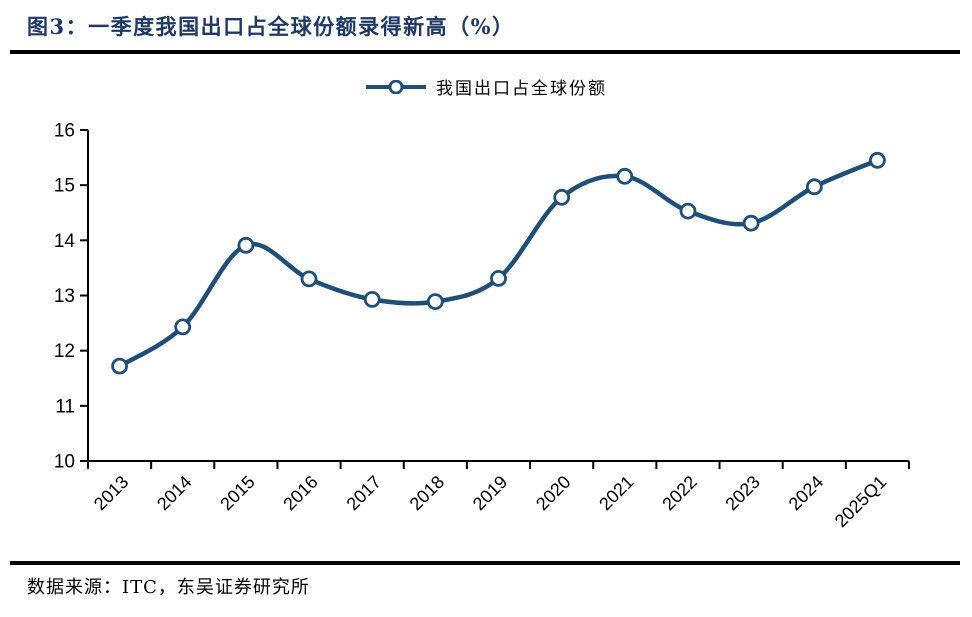 Image resolution: width=972 pixels, height=617 pixels. What do you see at coordinates (237, 493) in the screenshot?
I see `x-tick-label: 2015` at bounding box center [237, 493].